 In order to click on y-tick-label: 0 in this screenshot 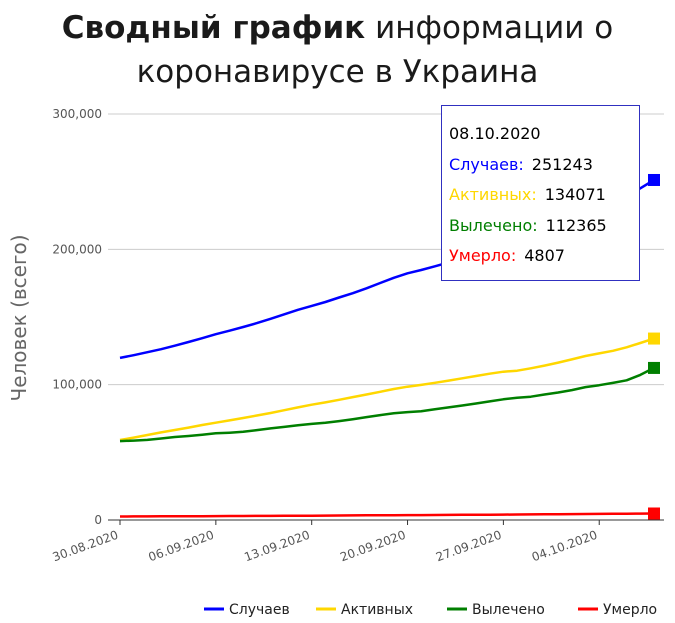, I will do `click(98, 520)`.